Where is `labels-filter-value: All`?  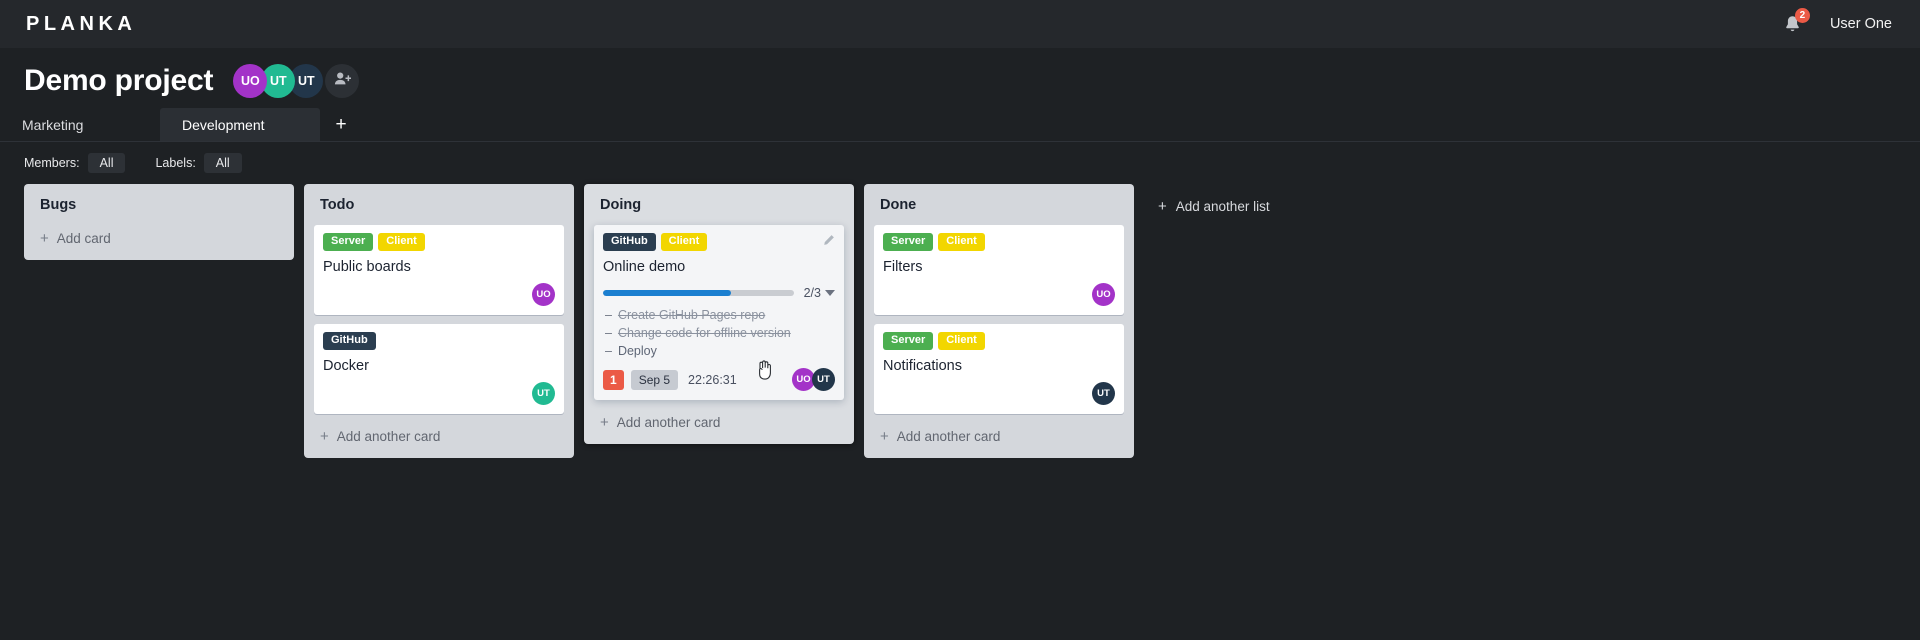 labels-filter-value: All is located at coordinates (222, 163).